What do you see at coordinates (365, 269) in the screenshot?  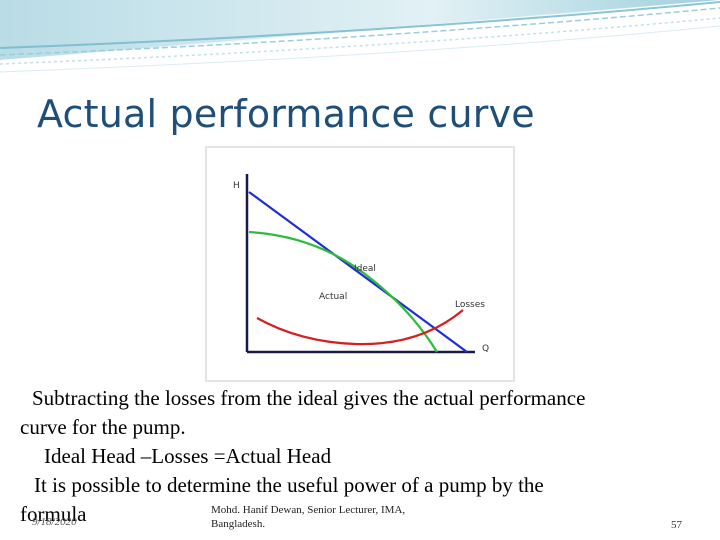 I see `ideal-curve-label: Ideal` at bounding box center [365, 269].